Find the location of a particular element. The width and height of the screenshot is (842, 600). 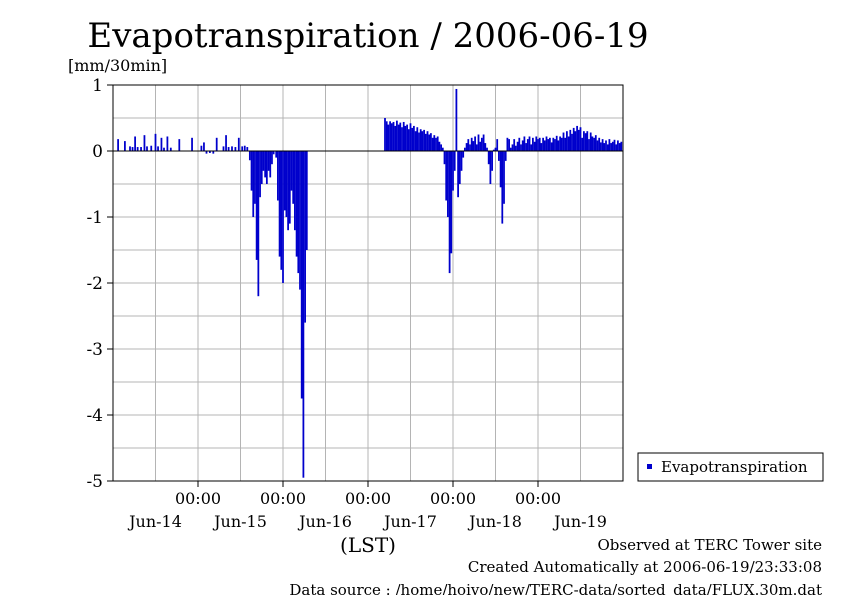

x-day-label: Jun-19 is located at coordinates (579, 521).